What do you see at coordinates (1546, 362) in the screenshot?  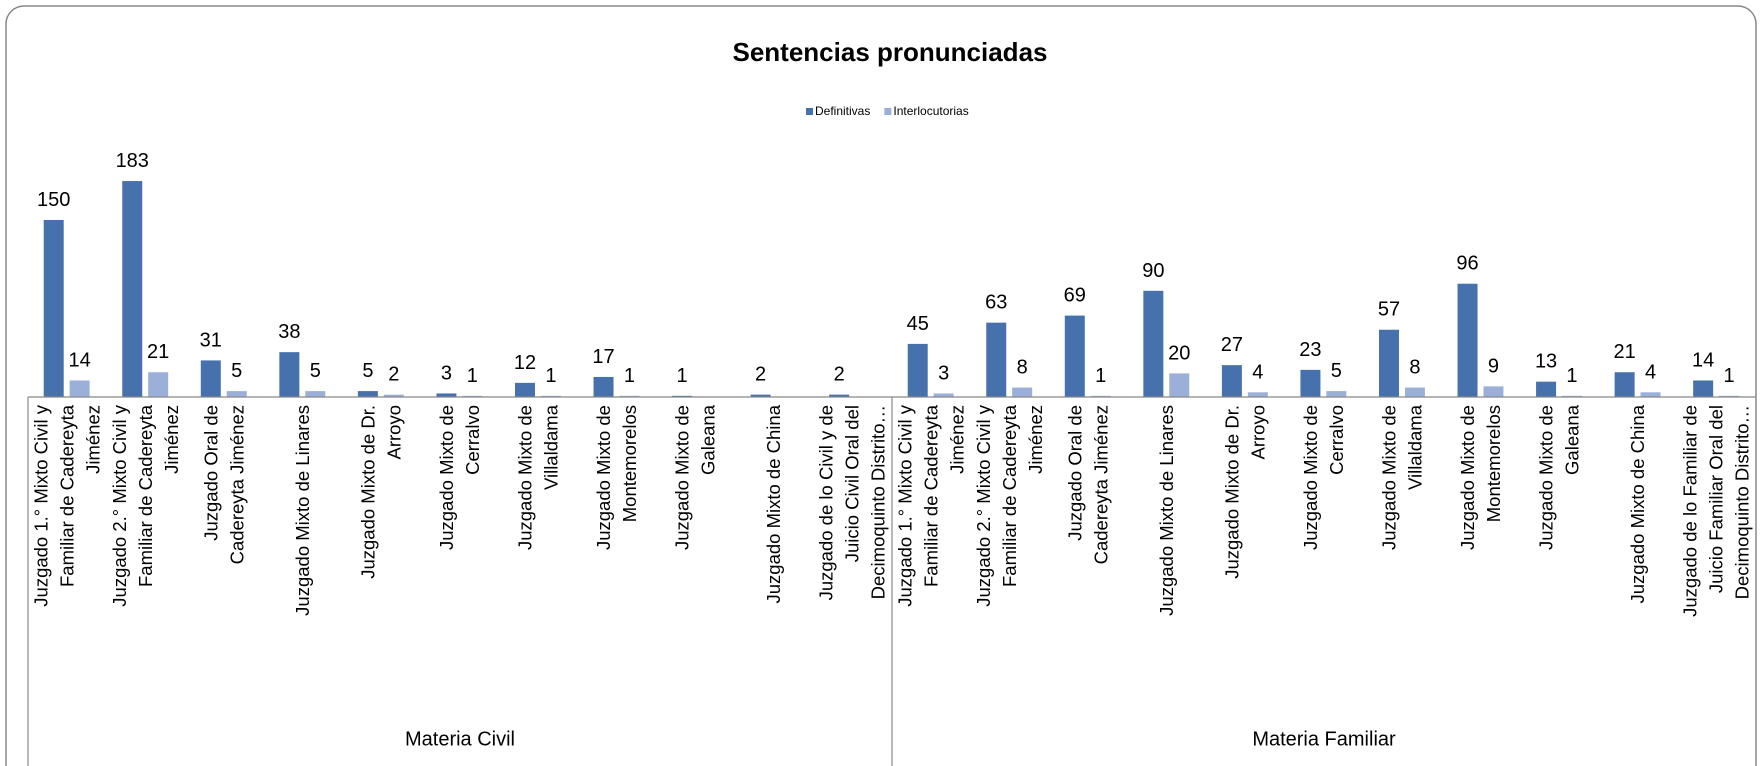 I see `value-label: 13` at bounding box center [1546, 362].